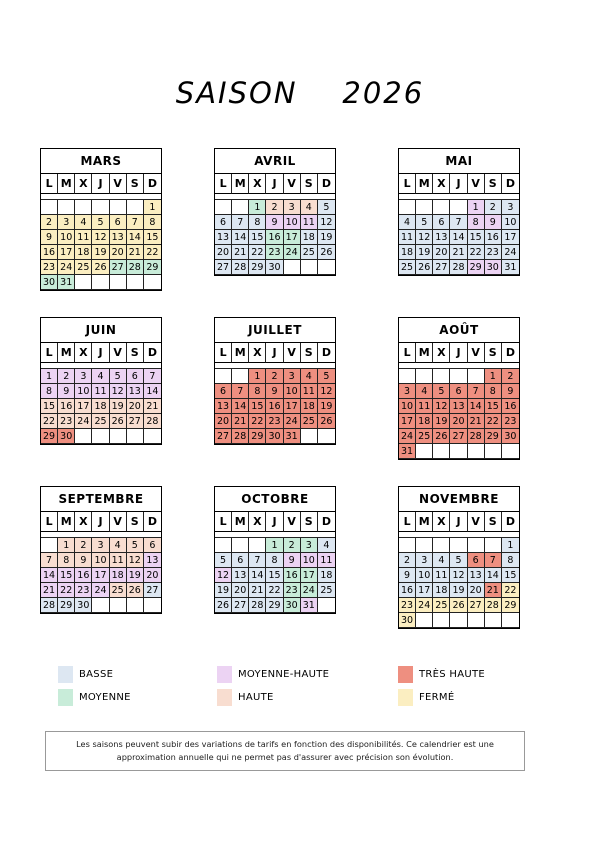  I want to click on day-cell: 3, so click(292, 207).